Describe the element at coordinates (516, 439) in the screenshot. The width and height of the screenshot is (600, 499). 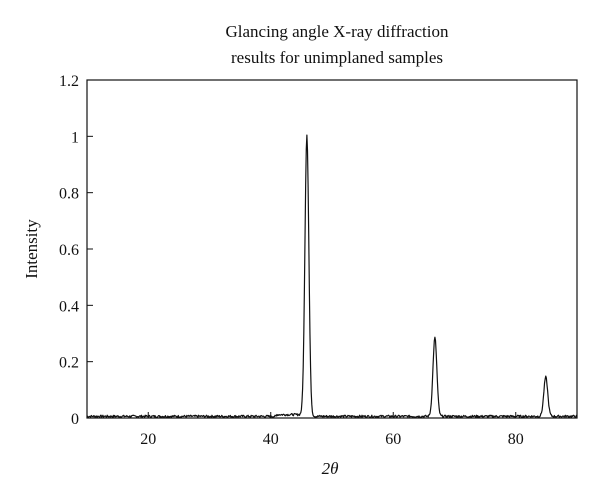
I see `x-tick-label: 80` at that location.